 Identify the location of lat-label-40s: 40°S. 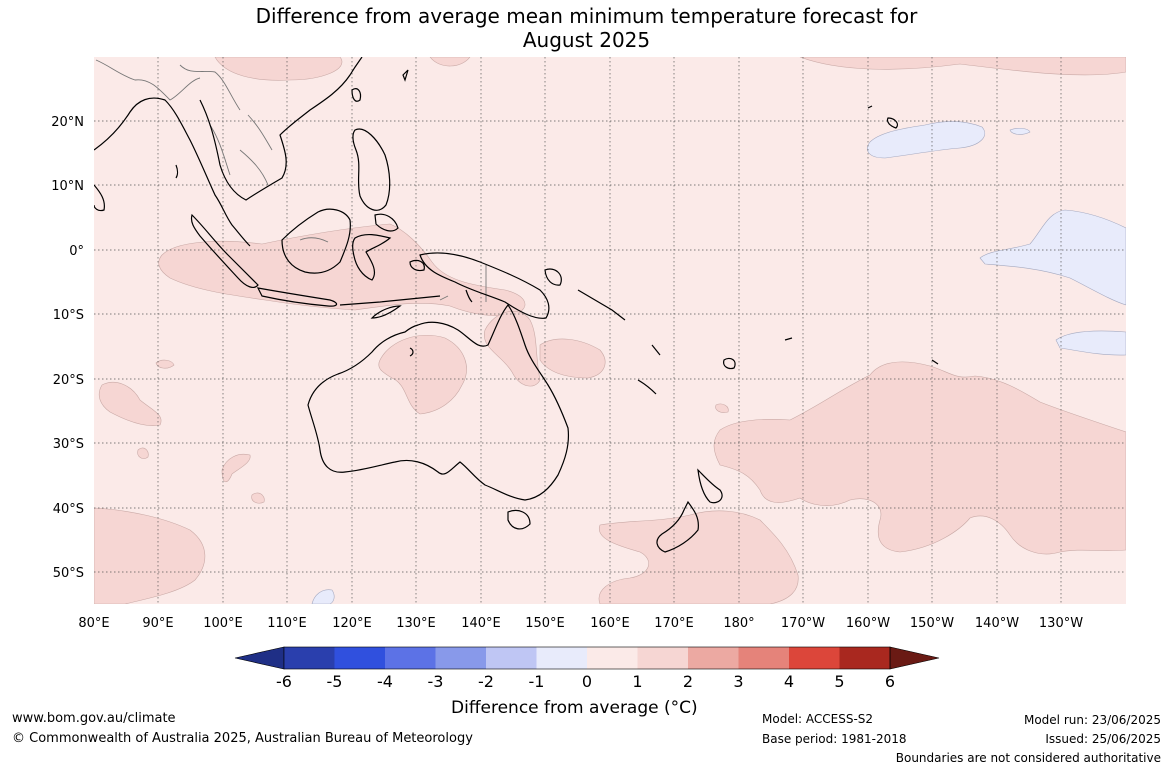
(68, 509).